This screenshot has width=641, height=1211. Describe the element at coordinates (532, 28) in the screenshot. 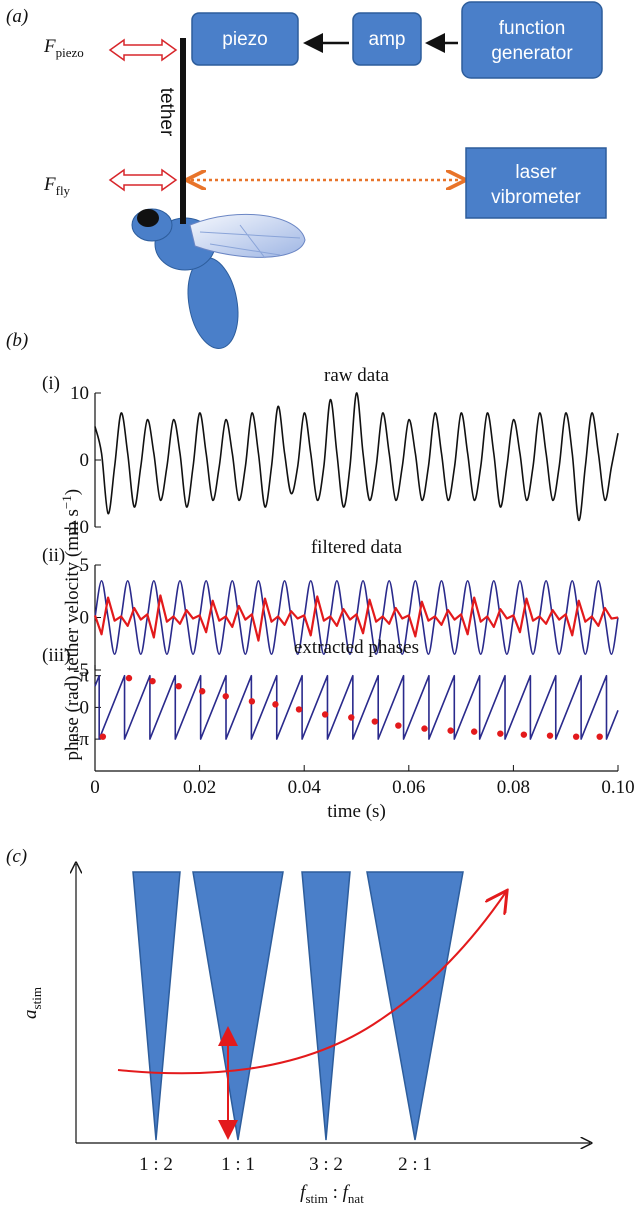

I see `box-label: function` at that location.